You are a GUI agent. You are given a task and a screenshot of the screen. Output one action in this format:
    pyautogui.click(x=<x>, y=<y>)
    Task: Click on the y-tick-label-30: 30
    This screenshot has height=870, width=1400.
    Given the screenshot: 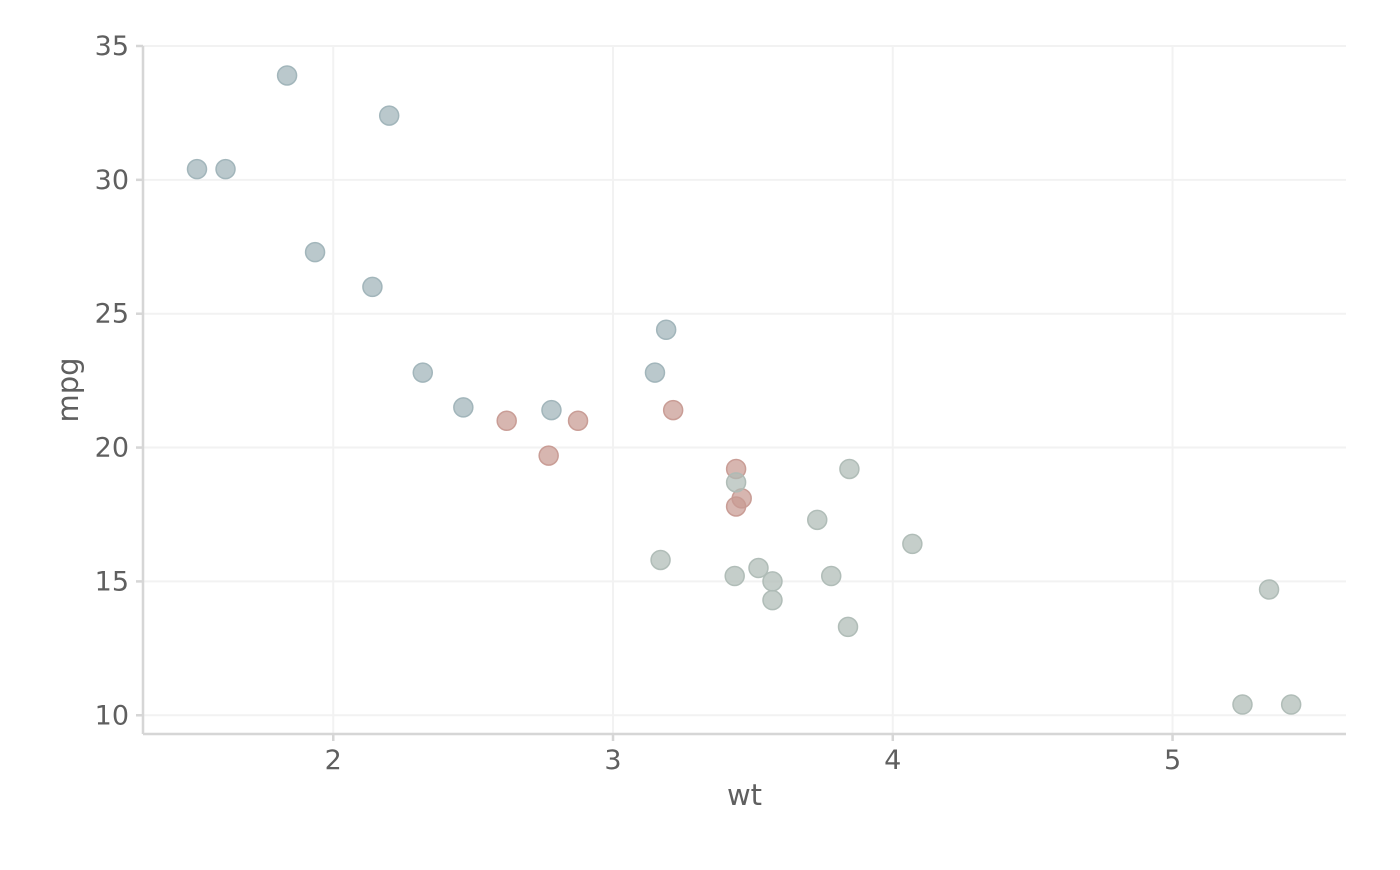 What is the action you would take?
    pyautogui.click(x=112, y=180)
    